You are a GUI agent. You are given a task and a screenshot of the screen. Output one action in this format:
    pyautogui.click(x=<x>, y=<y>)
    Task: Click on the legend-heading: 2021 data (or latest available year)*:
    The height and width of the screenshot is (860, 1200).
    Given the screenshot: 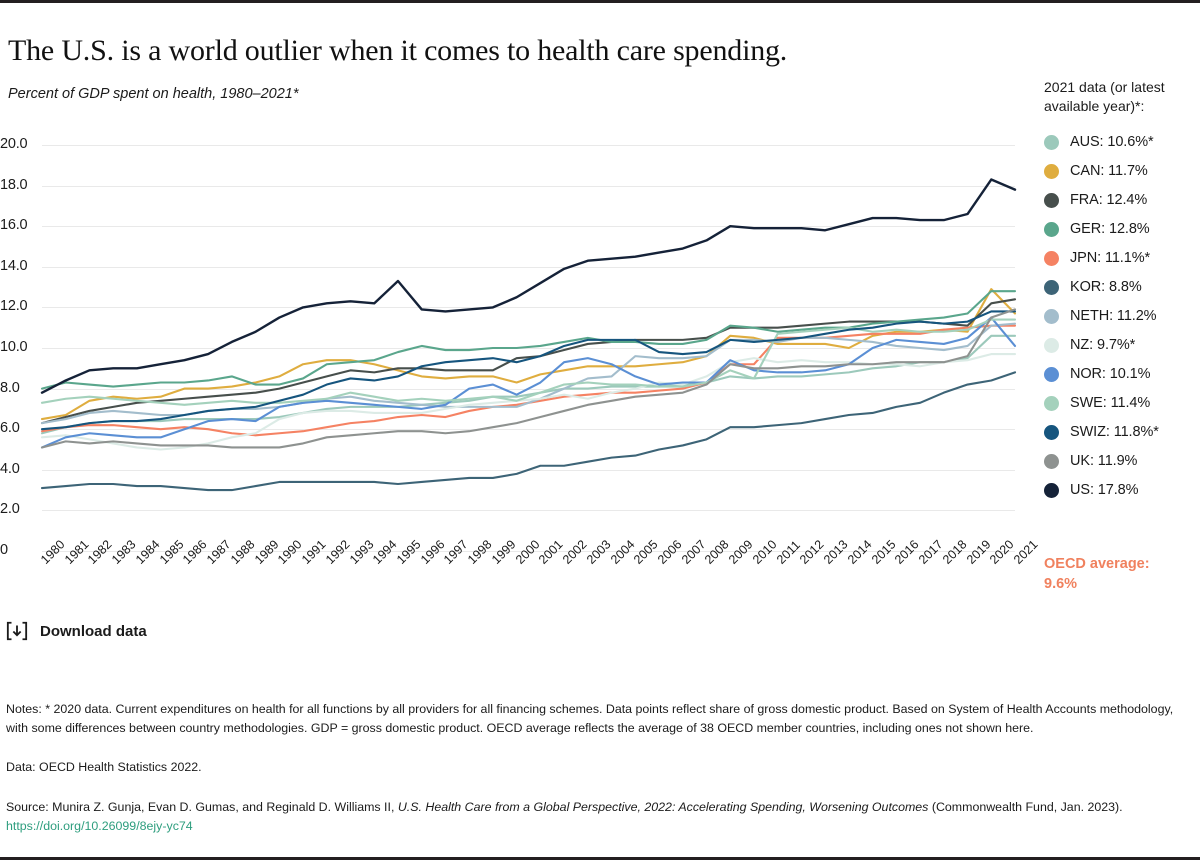 What is the action you would take?
    pyautogui.click(x=1122, y=97)
    